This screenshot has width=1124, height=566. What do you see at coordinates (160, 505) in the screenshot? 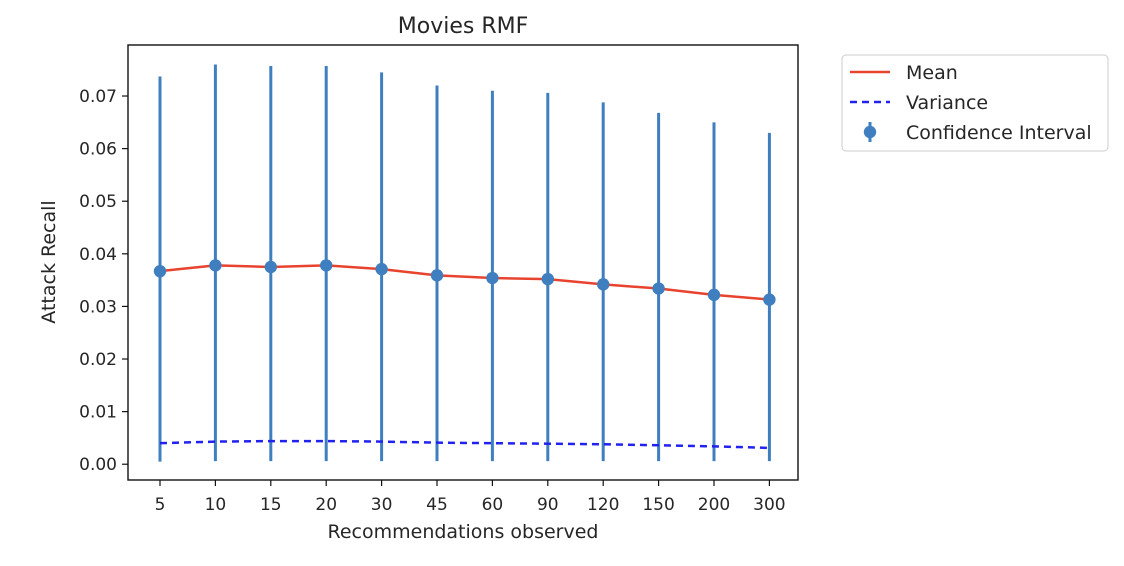
I see `x-tick-label-5: 5` at bounding box center [160, 505].